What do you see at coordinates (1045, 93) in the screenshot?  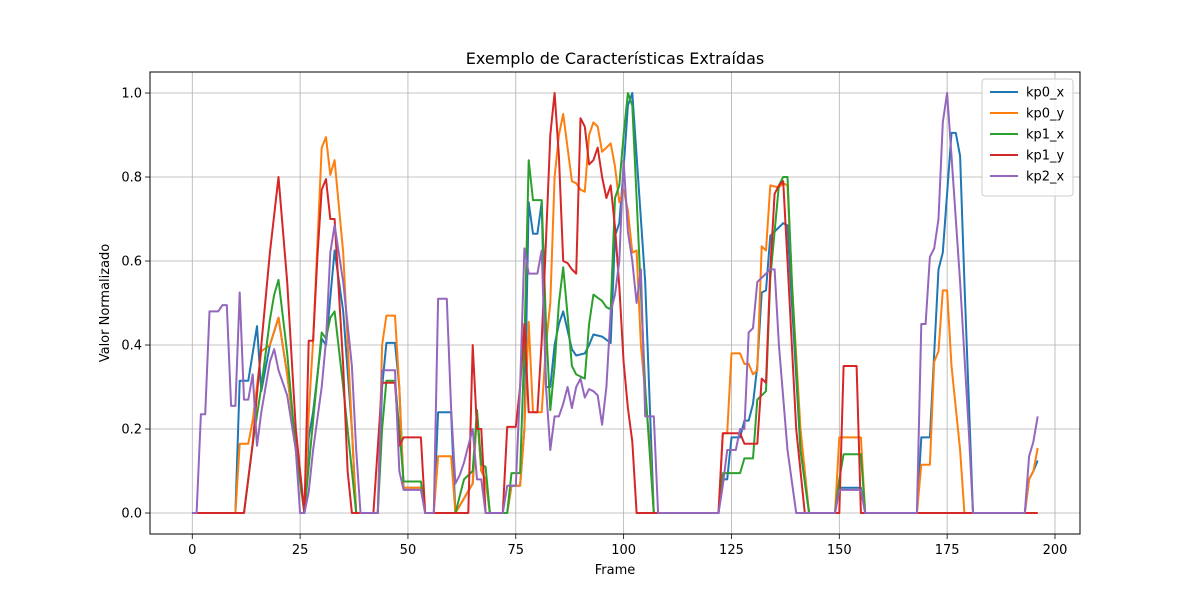 I see `legend-label: kp0_x` at bounding box center [1045, 93].